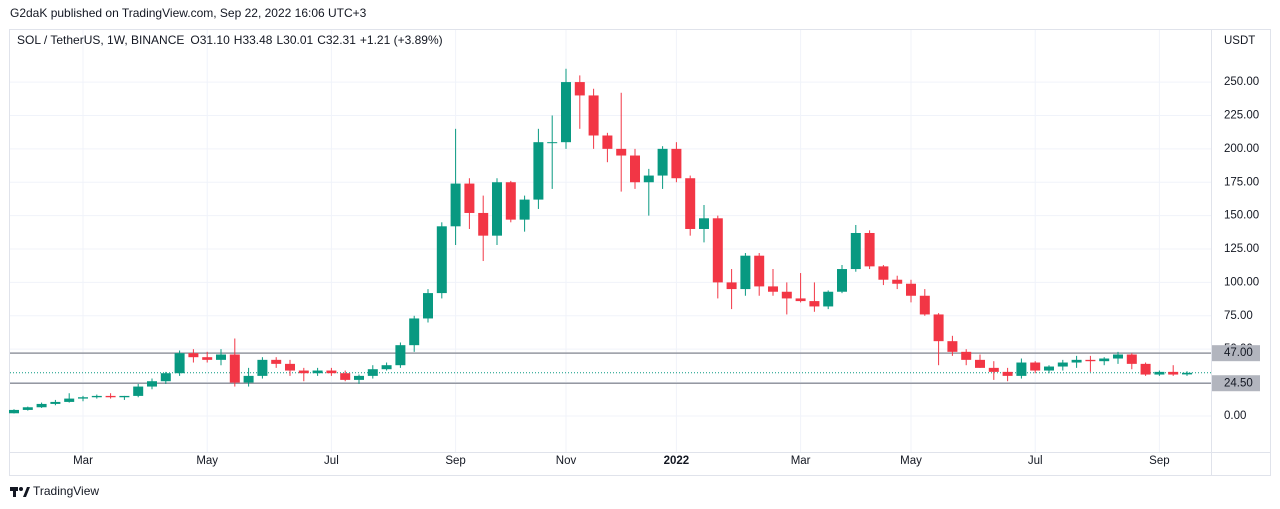 The width and height of the screenshot is (1280, 509). Describe the element at coordinates (215, 40) in the screenshot. I see `legend-value: 31.10` at that location.